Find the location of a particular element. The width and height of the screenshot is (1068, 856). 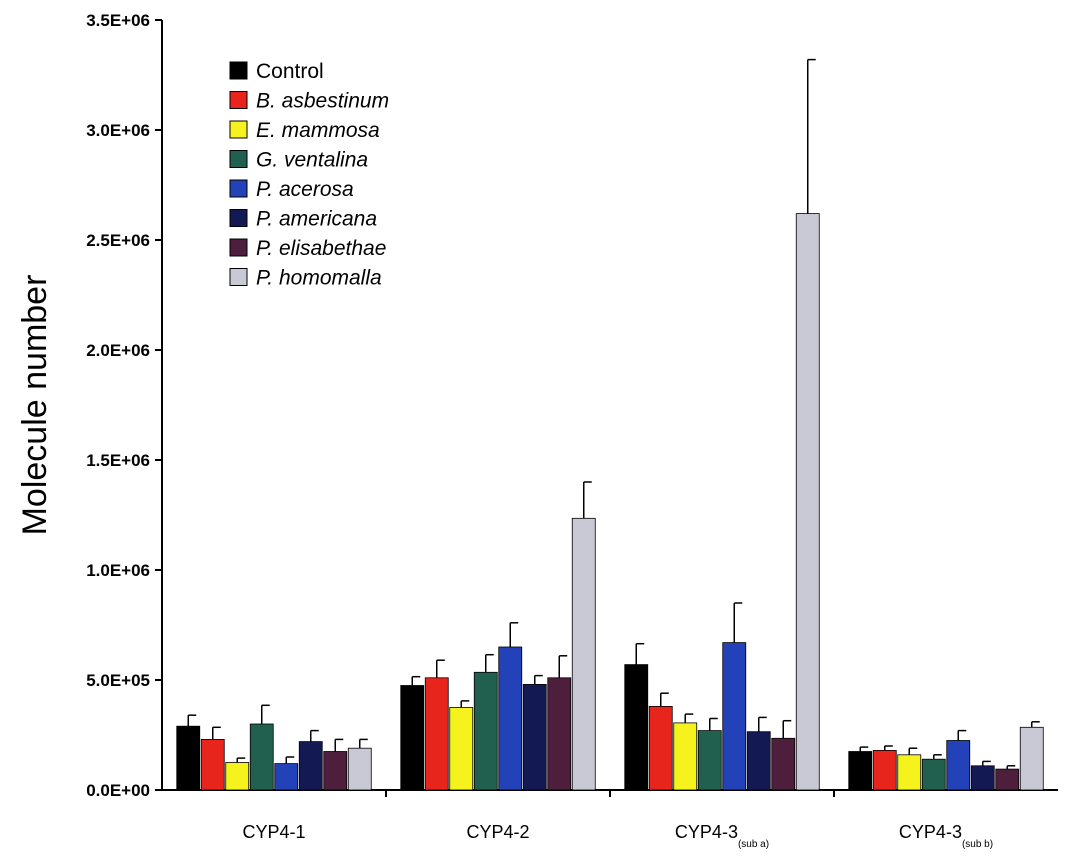

y-tick-label: 5.0E+05 is located at coordinates (118, 680).